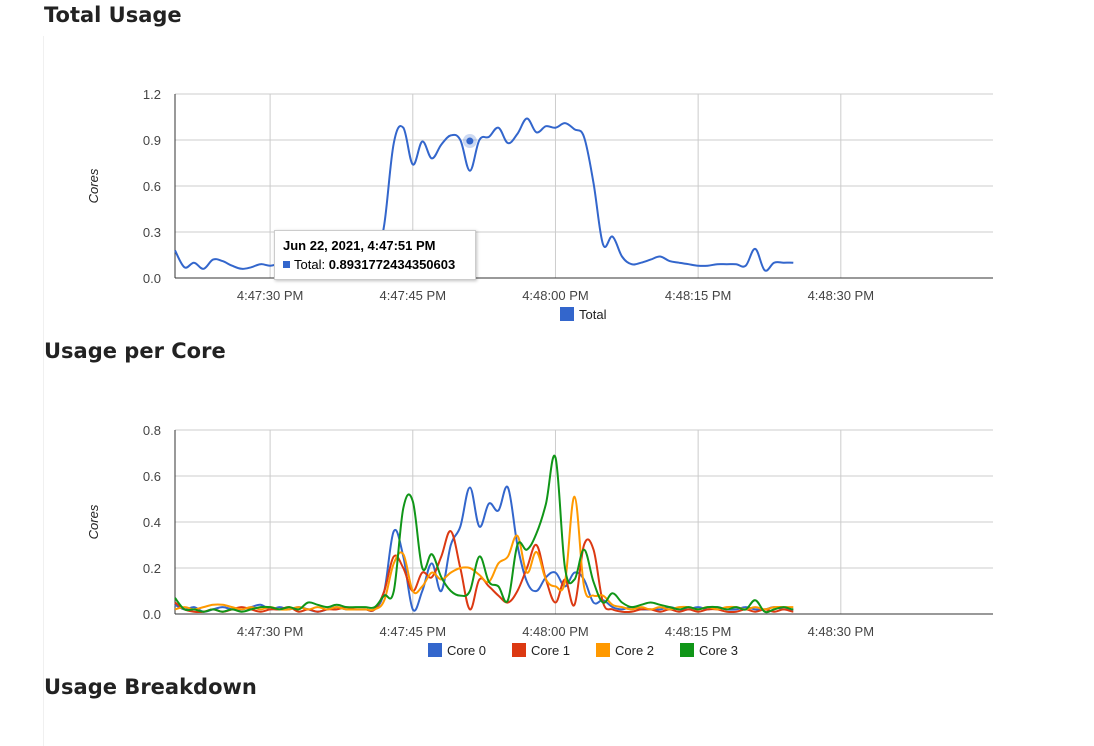  I want to click on legend-item-core-3: Core 3, so click(709, 650).